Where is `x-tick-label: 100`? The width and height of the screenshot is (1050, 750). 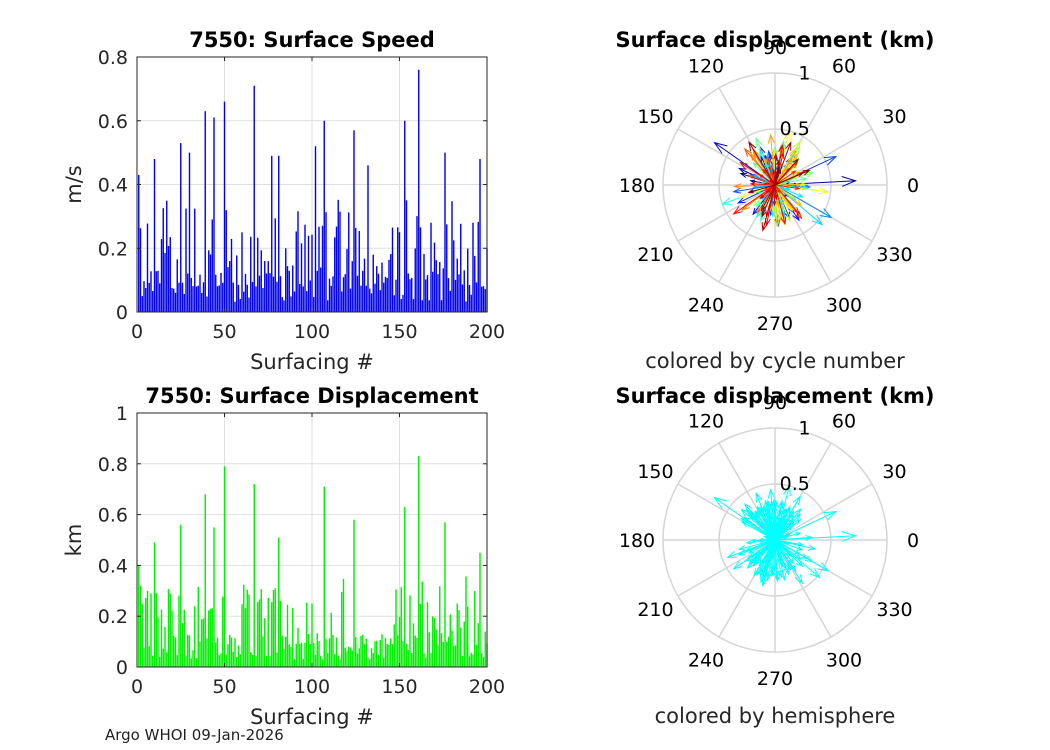
x-tick-label: 100 is located at coordinates (312, 687).